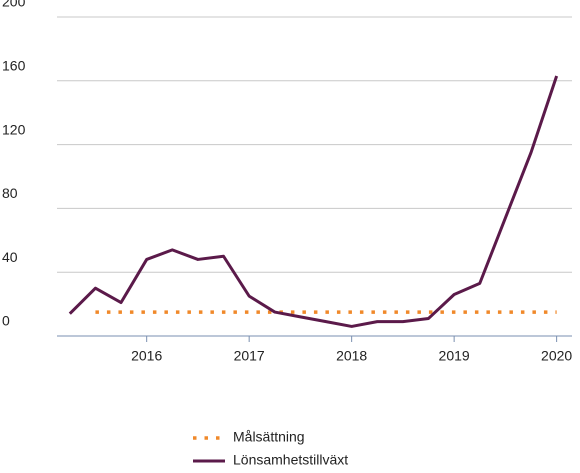 The image size is (580, 473). I want to click on y-tick-label: 120, so click(14, 129).